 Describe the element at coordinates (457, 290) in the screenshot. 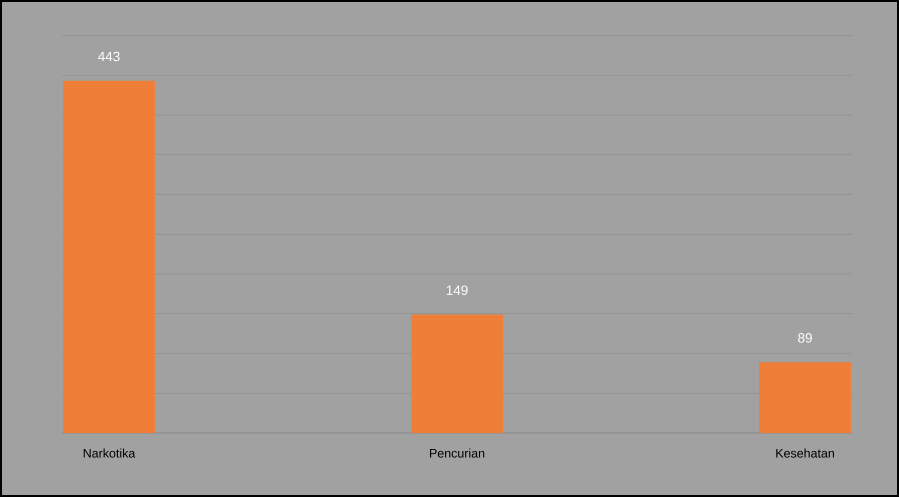

I see `data-label: 149` at that location.